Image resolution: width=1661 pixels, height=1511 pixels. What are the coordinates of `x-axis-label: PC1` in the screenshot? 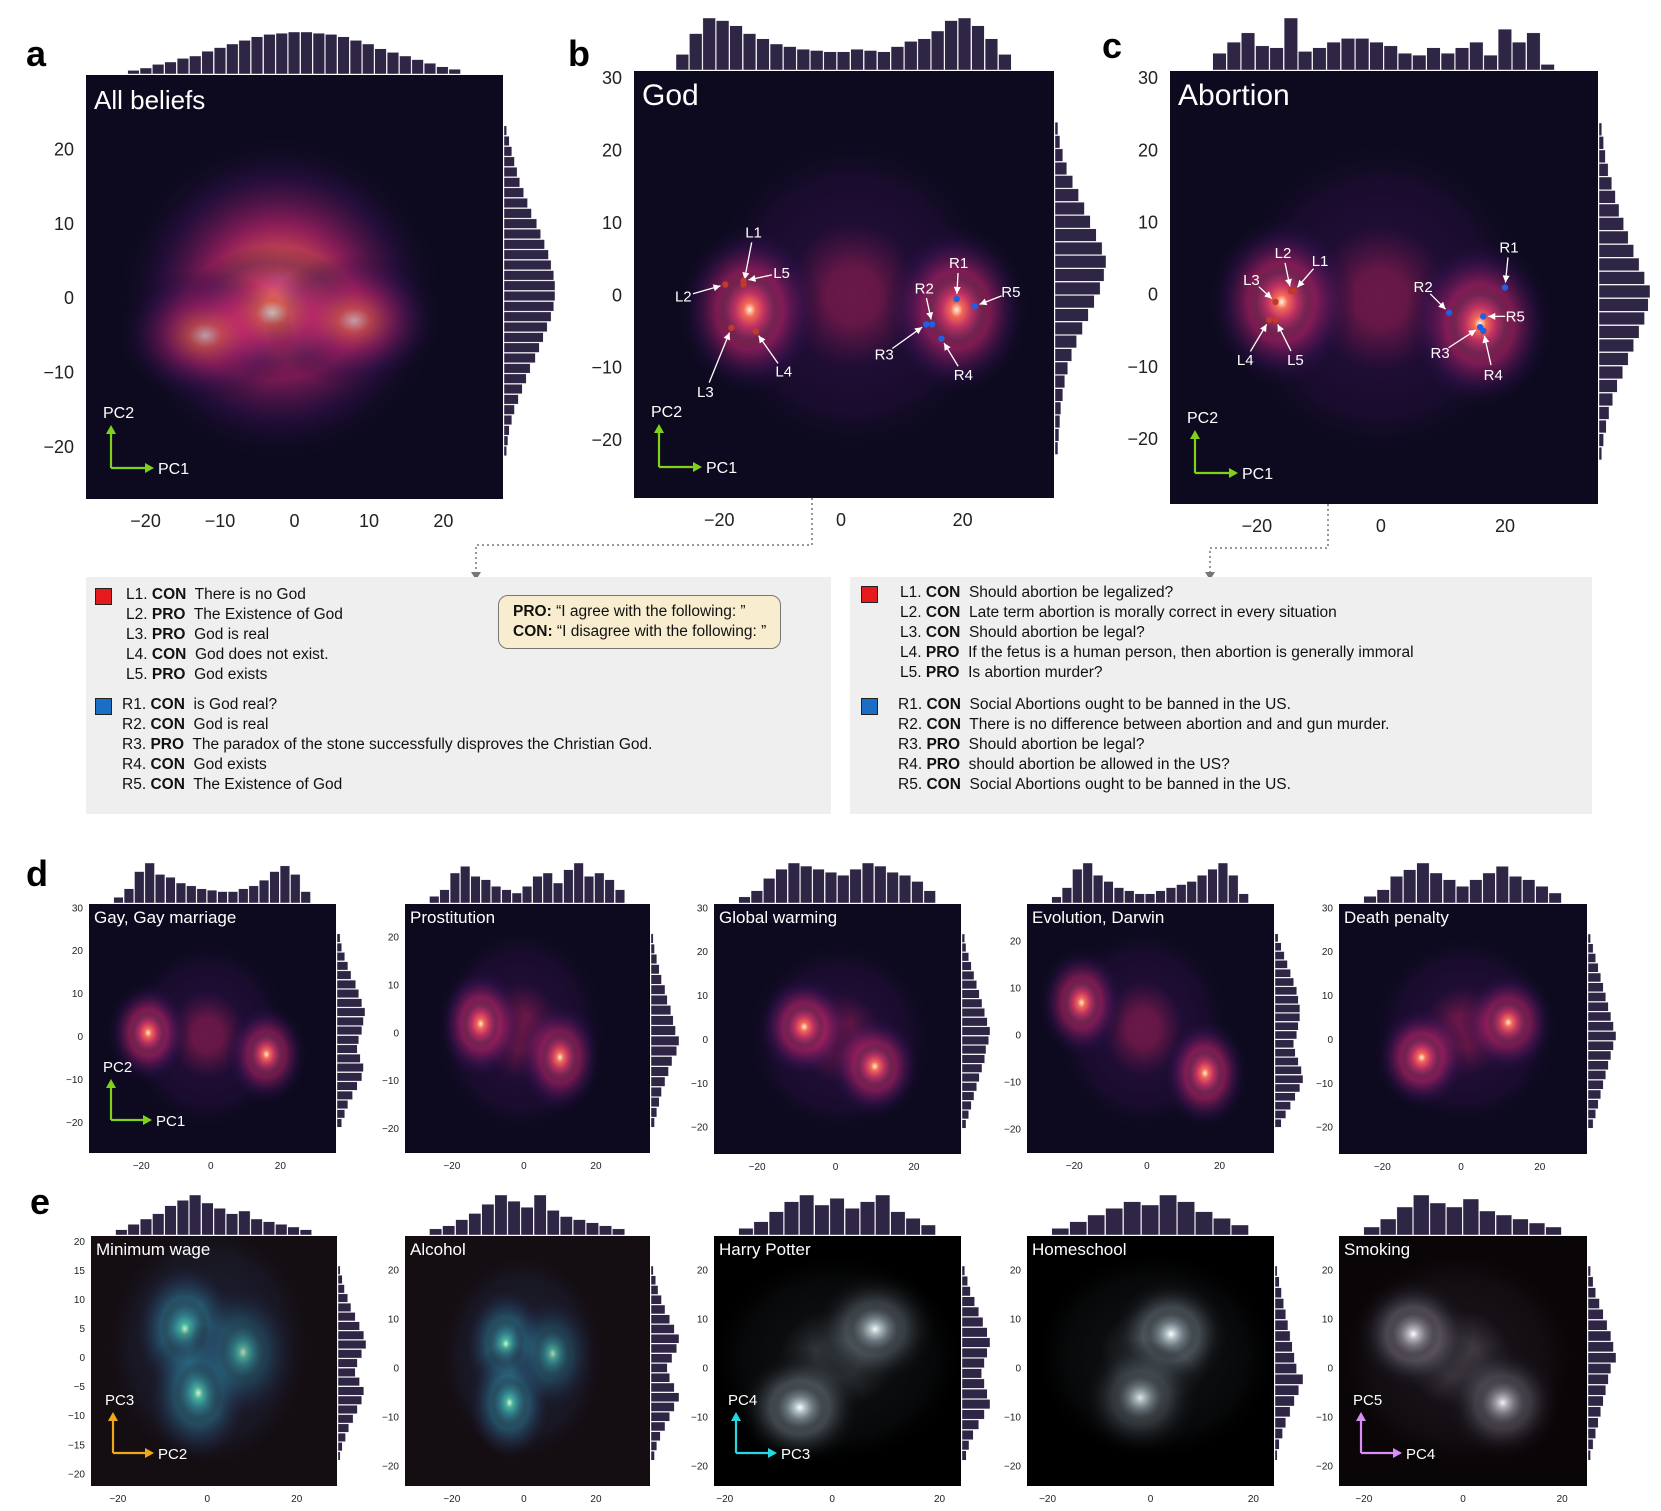 It's located at (170, 1121).